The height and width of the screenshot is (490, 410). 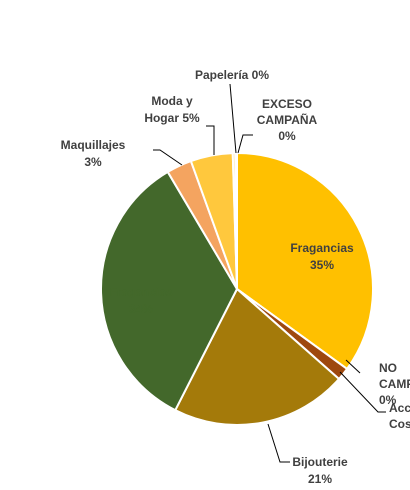 What do you see at coordinates (287, 120) in the screenshot?
I see `data-label-exceso: EXCESO CAMPAÑA 0%` at bounding box center [287, 120].